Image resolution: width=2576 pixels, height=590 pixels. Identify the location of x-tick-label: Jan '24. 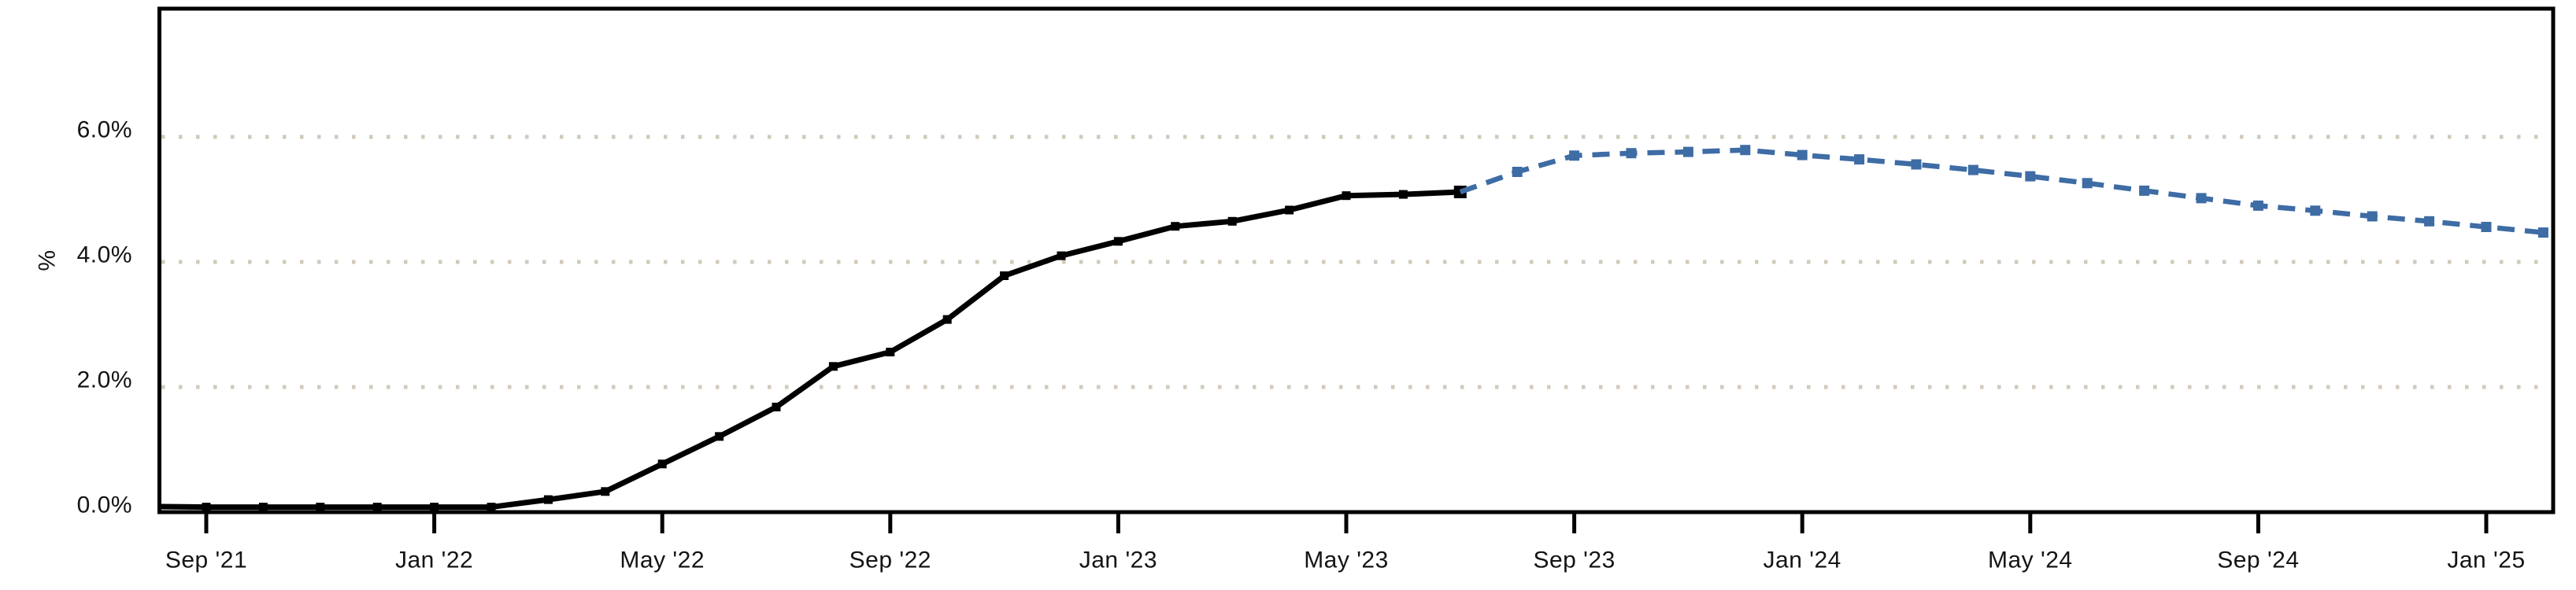
(1802, 560).